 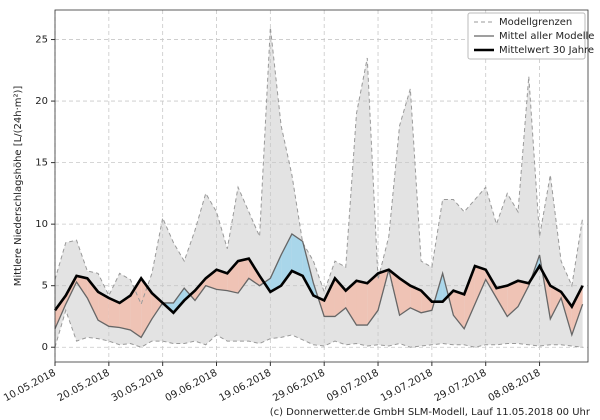 I want to click on legend-label: Mittel aller Modelle, so click(x=546, y=36).